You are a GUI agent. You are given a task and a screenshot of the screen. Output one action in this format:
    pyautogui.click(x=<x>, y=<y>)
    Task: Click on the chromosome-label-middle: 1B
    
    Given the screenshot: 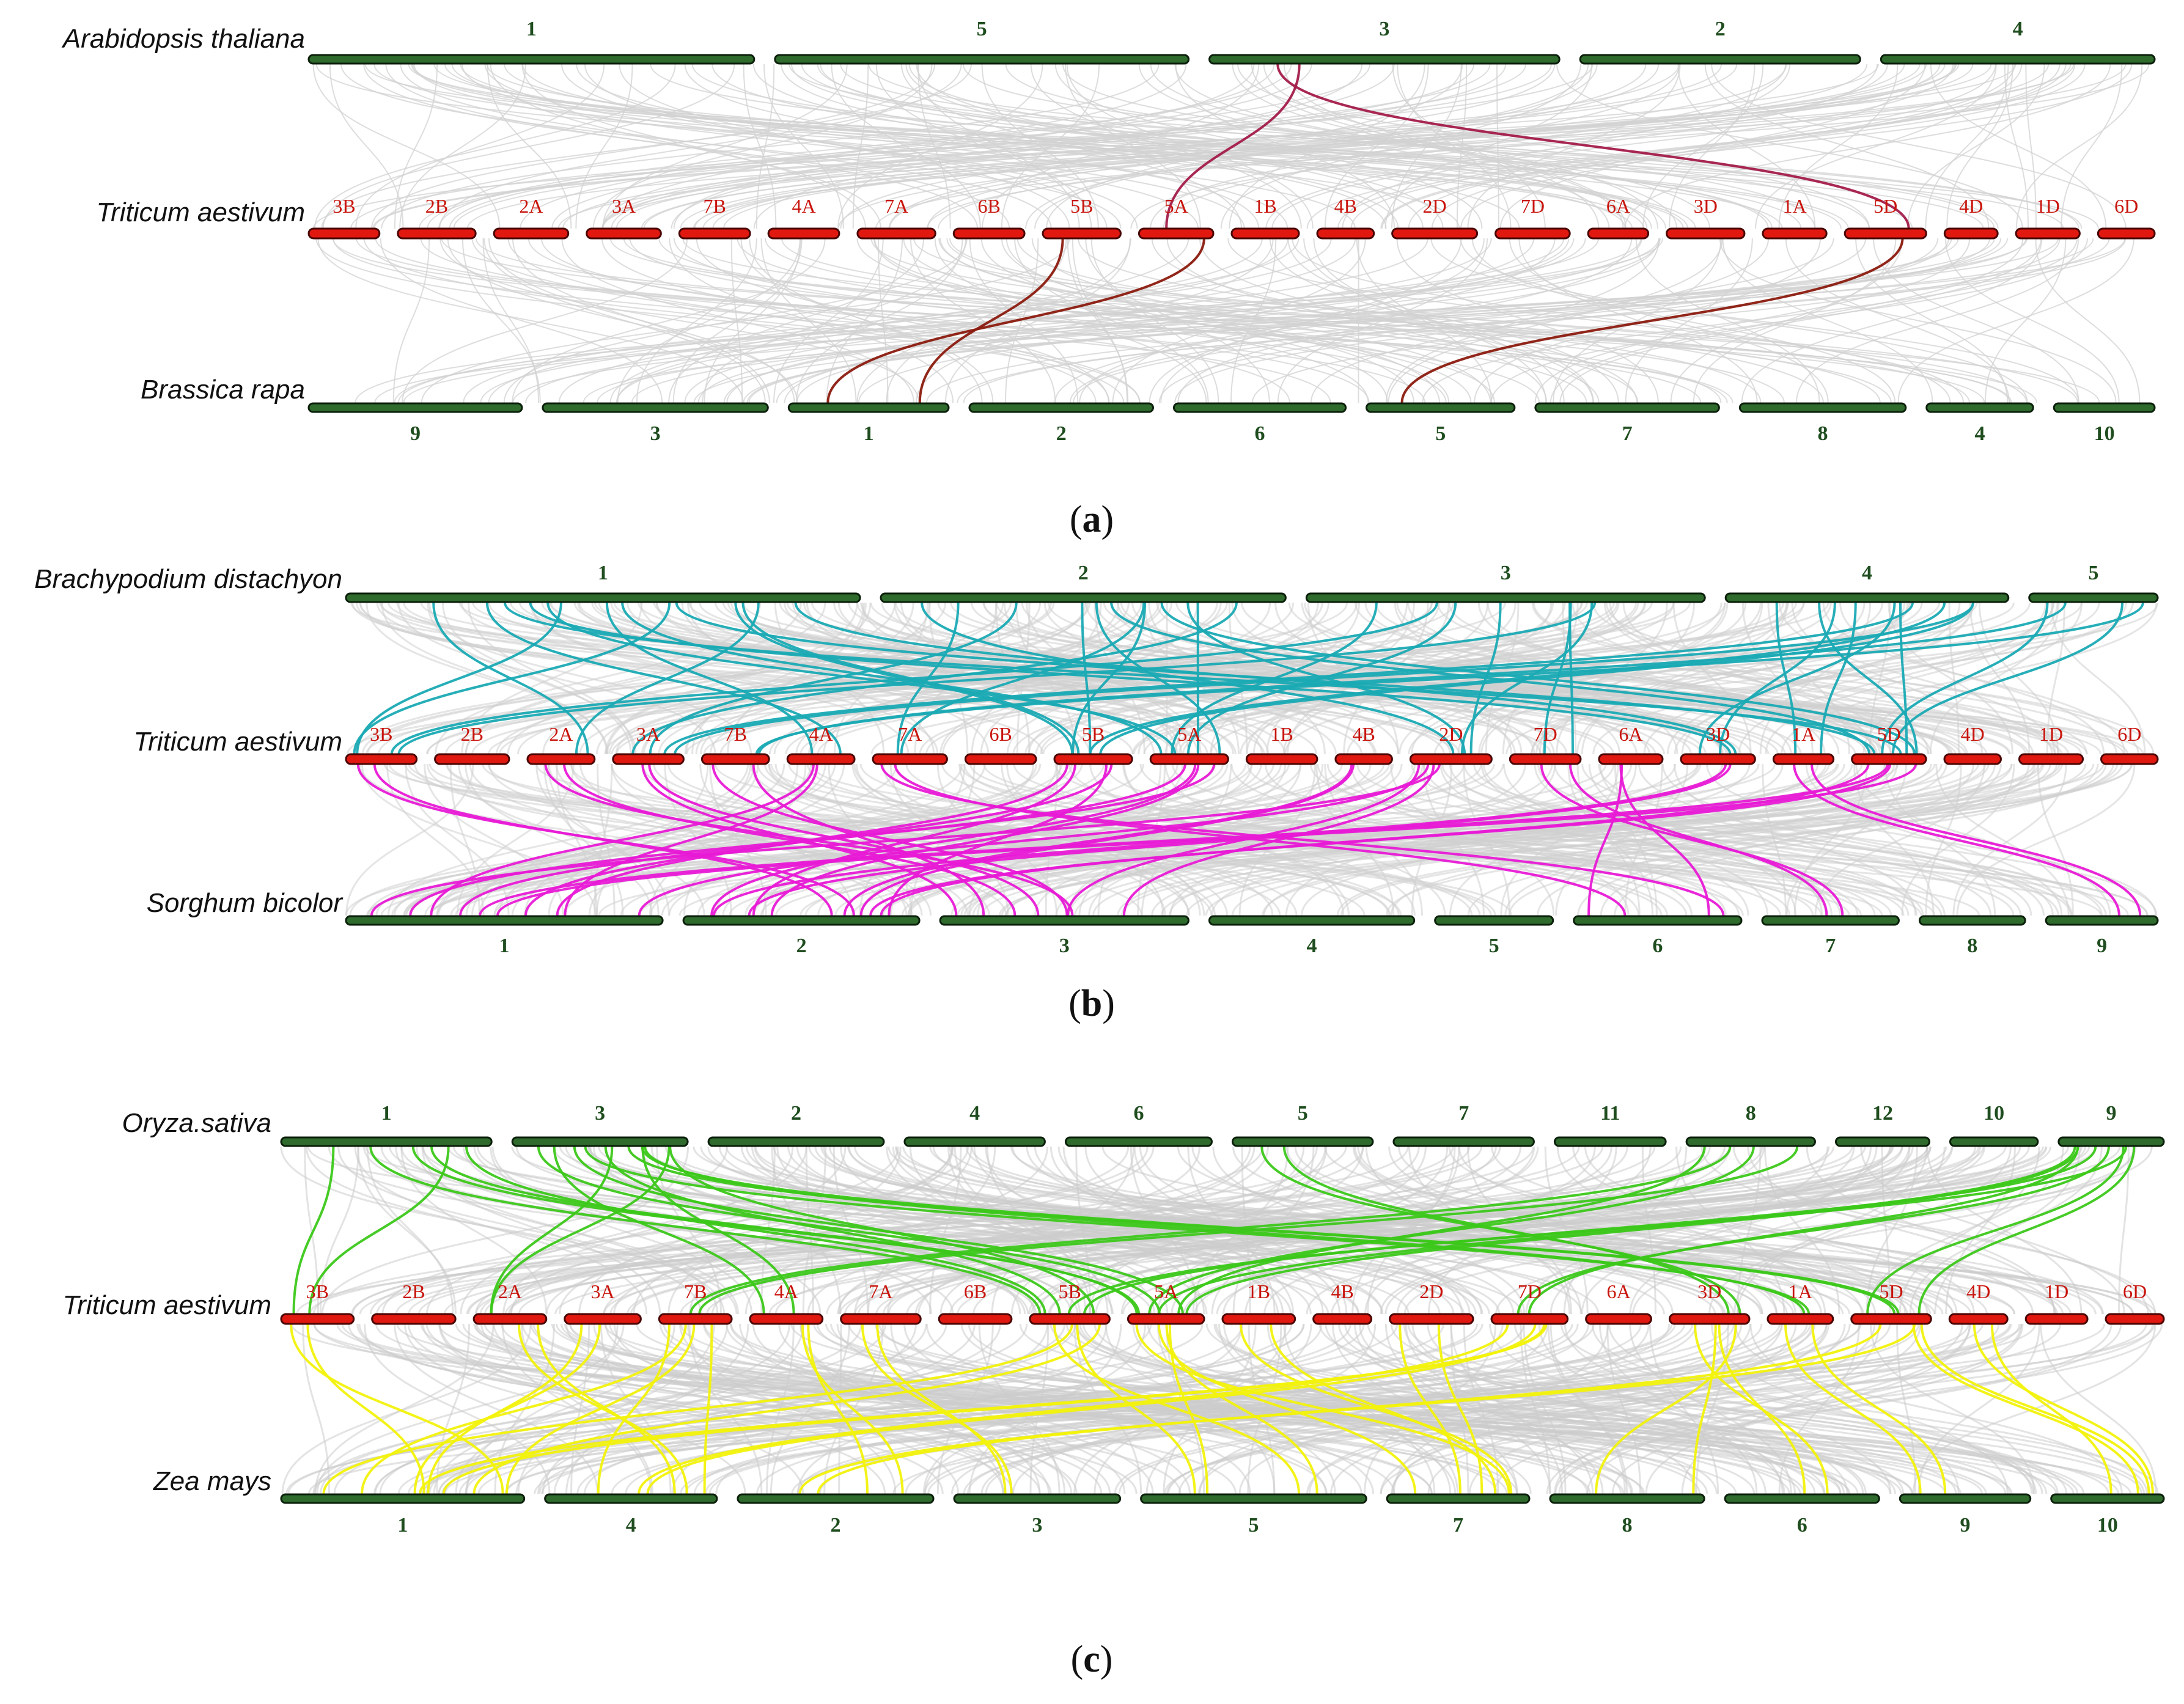 What is the action you would take?
    pyautogui.click(x=1259, y=1291)
    